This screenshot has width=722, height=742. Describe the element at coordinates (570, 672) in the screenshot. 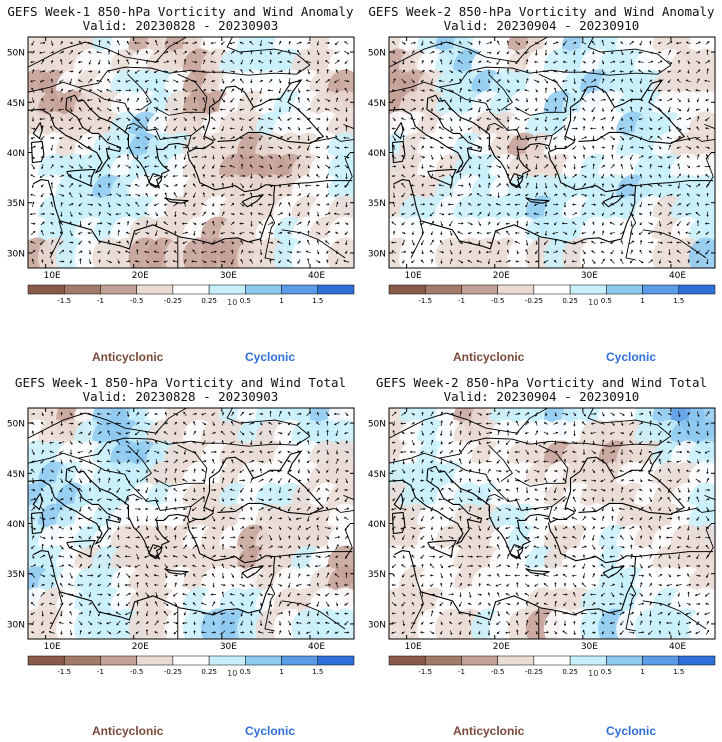

I see `colorbar-tick-label: 0.25` at that location.